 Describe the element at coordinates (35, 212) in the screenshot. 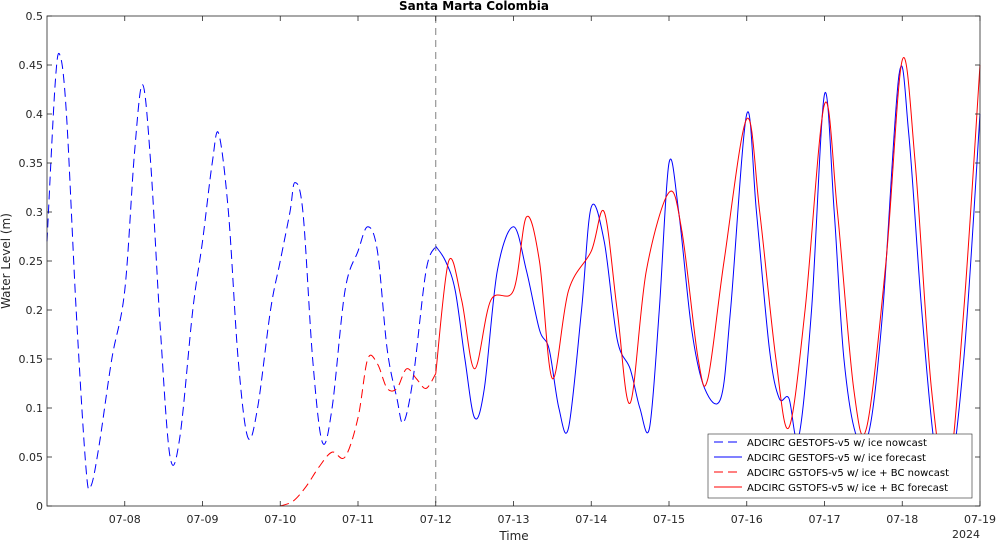

I see `y-tick-label: 0.3` at that location.